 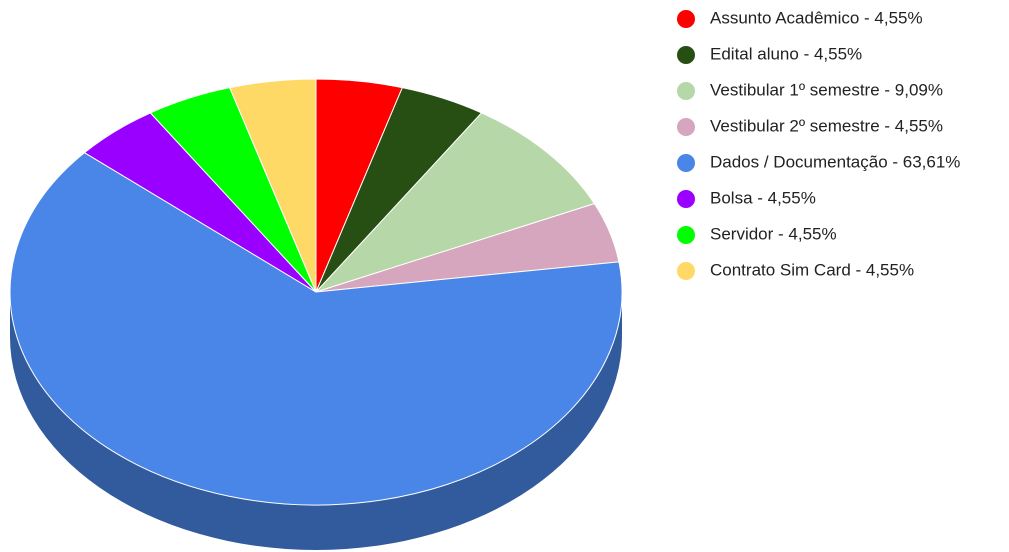 I want to click on legend-label: Assunto Acadêmico - 4,55%, so click(x=816, y=17).